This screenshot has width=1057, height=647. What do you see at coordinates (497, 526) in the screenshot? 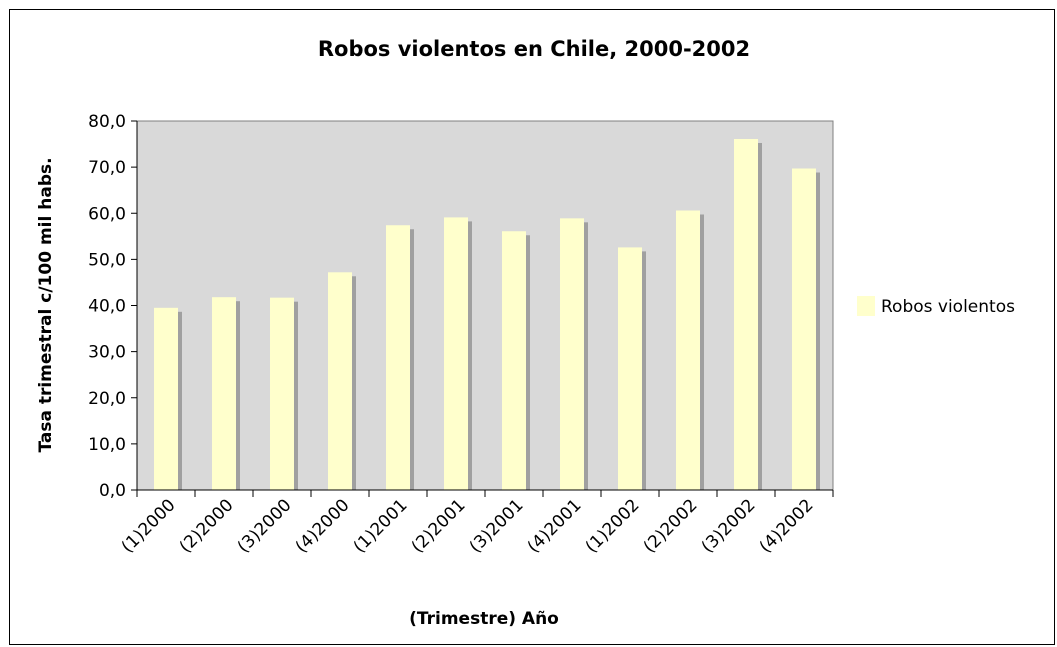
I see `x-tick-label: (3)2001` at bounding box center [497, 526].